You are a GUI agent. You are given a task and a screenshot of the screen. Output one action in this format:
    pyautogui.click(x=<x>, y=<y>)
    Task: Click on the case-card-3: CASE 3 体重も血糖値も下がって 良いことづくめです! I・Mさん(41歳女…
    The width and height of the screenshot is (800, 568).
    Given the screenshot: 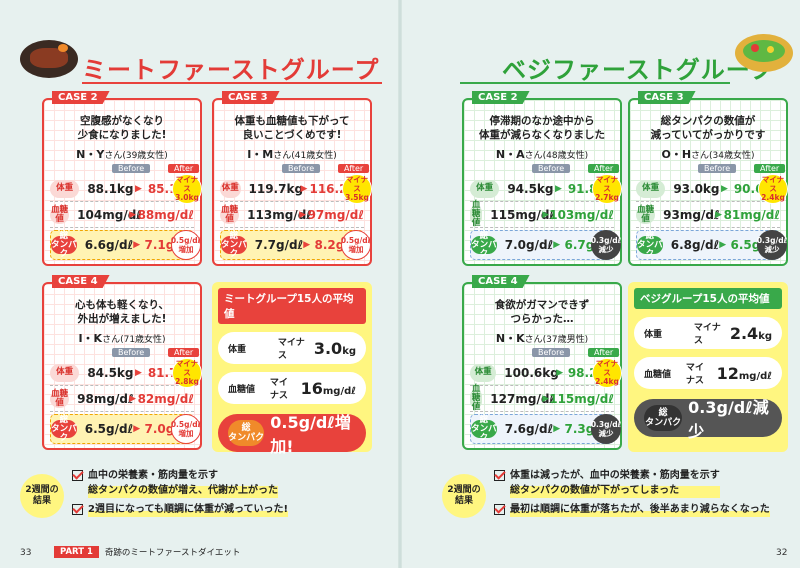 What is the action you would take?
    pyautogui.click(x=292, y=178)
    